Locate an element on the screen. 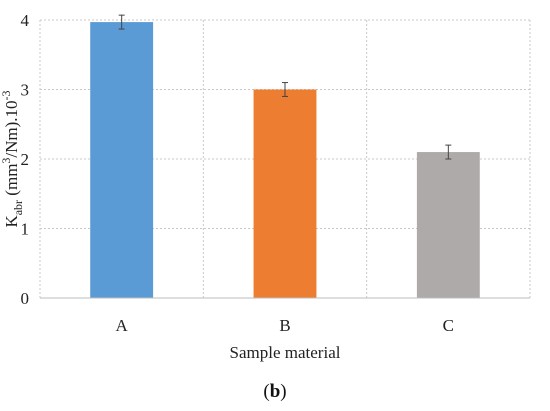 This screenshot has height=411, width=550. x-tick-label-A: A is located at coordinates (122, 325).